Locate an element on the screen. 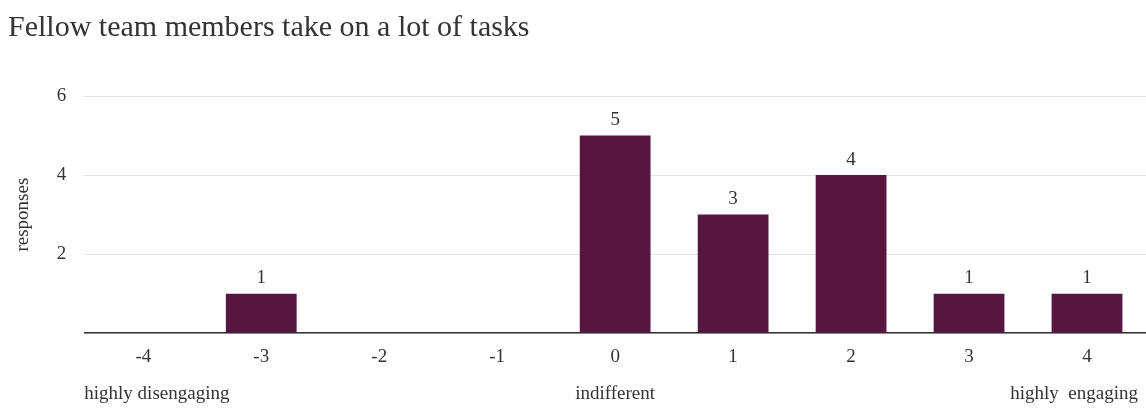 The width and height of the screenshot is (1146, 410). text: highly engaging is located at coordinates (1074, 393).